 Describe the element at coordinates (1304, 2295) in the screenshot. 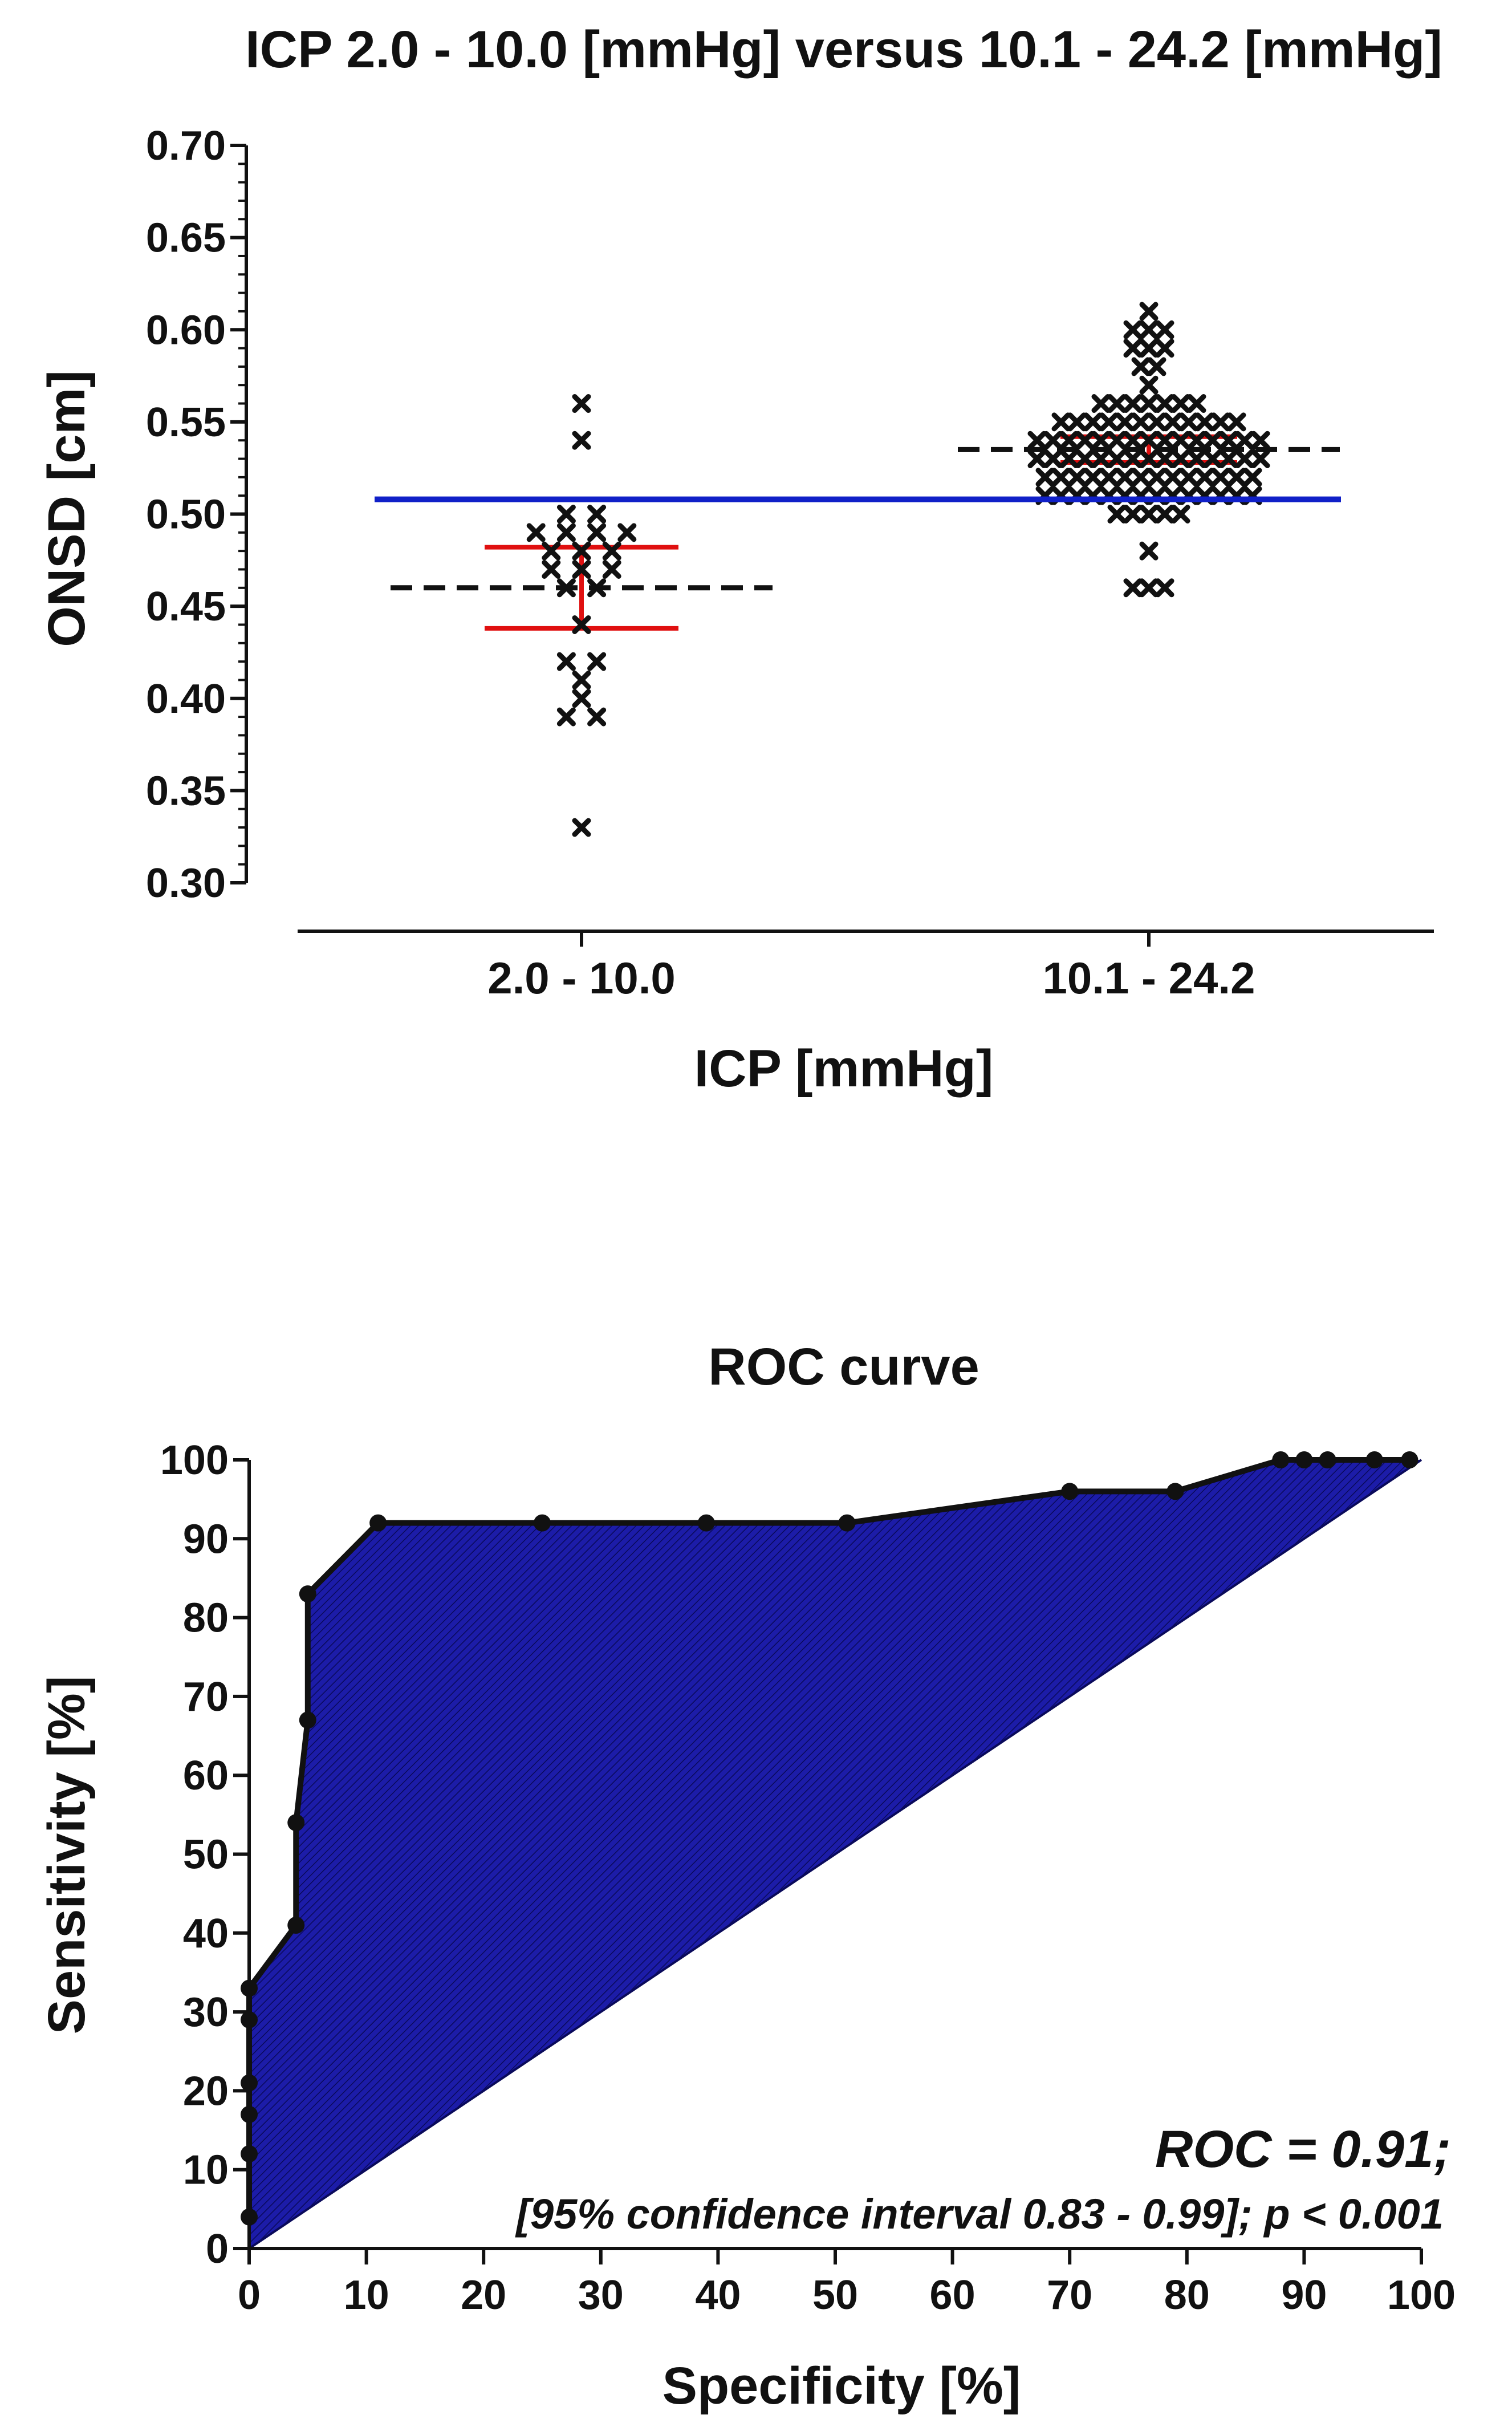

I see `chart2-x-tick-label: 90` at that location.